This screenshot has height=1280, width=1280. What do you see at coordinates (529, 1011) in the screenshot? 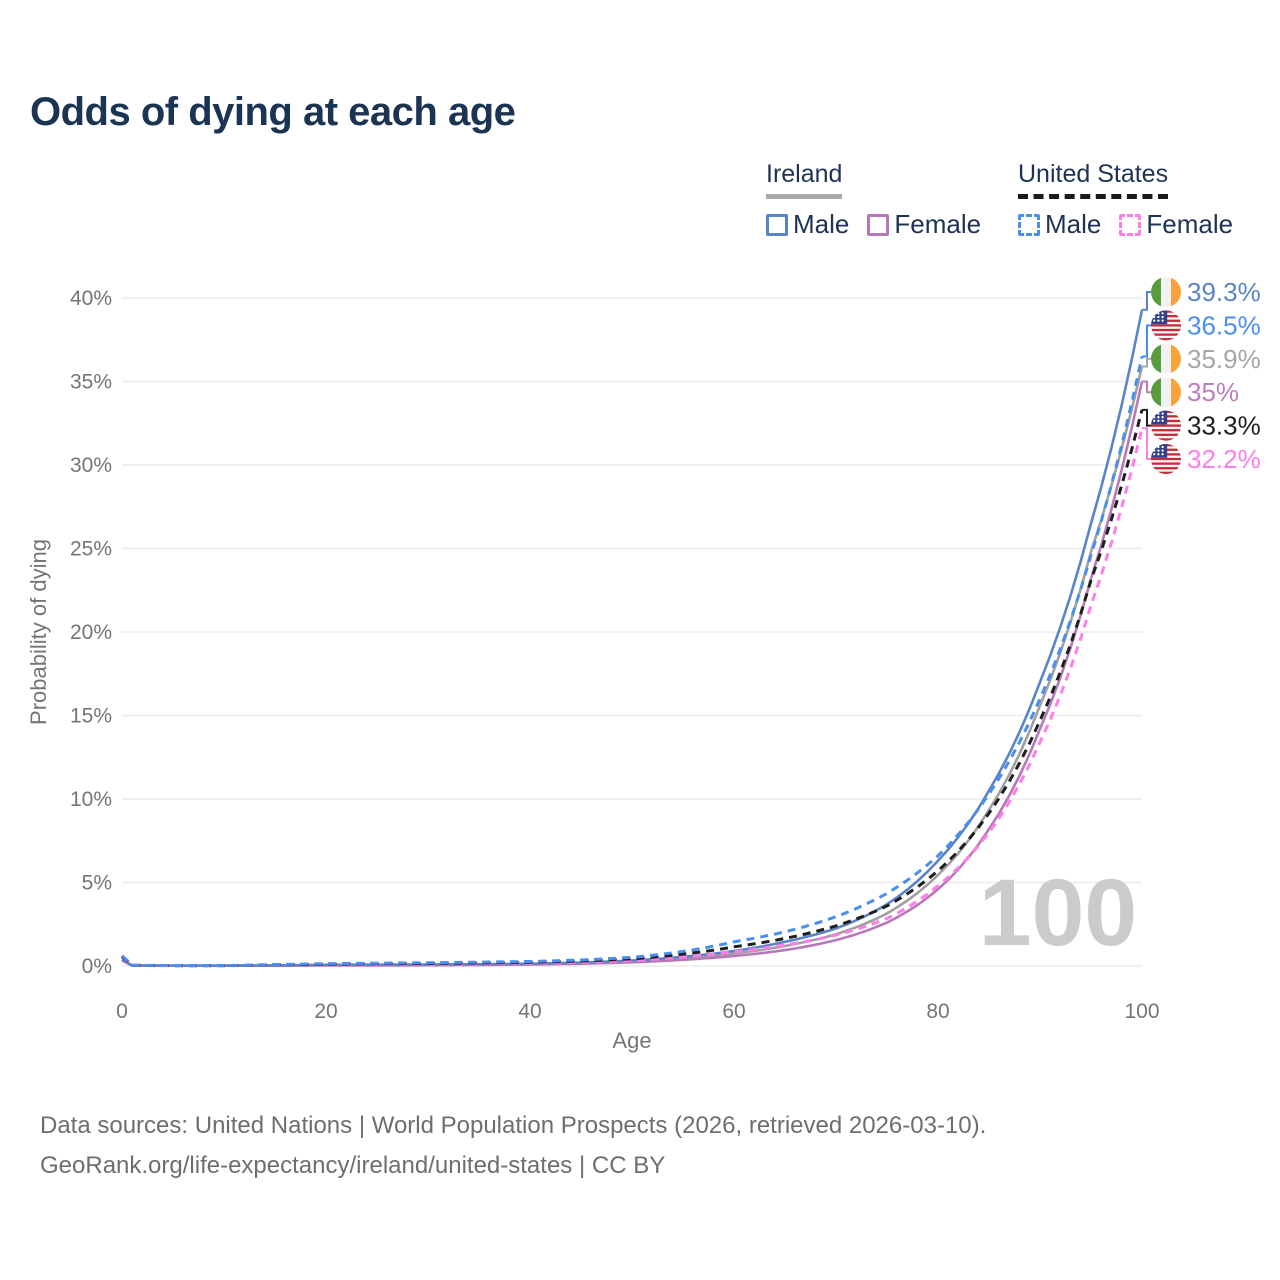
I see `x-tick-label: 40` at bounding box center [529, 1011].